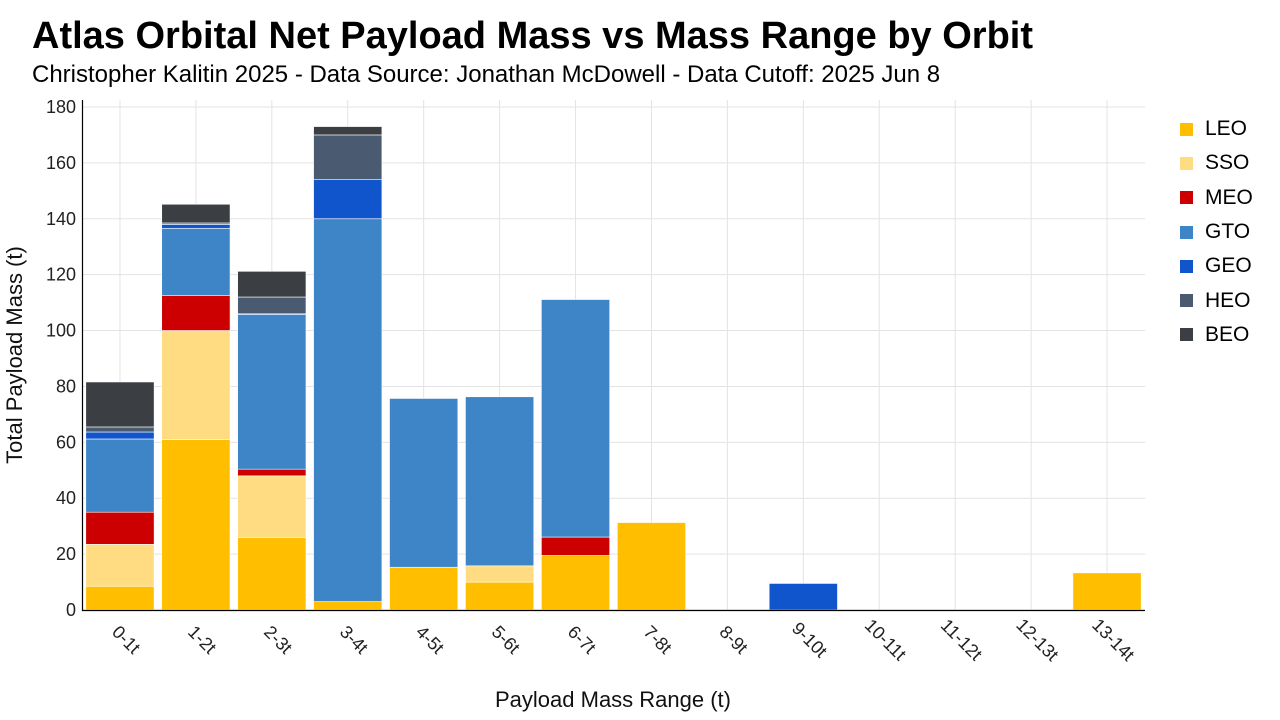  Describe the element at coordinates (126, 640) in the screenshot. I see `x-tick-label: 0-1t` at that location.